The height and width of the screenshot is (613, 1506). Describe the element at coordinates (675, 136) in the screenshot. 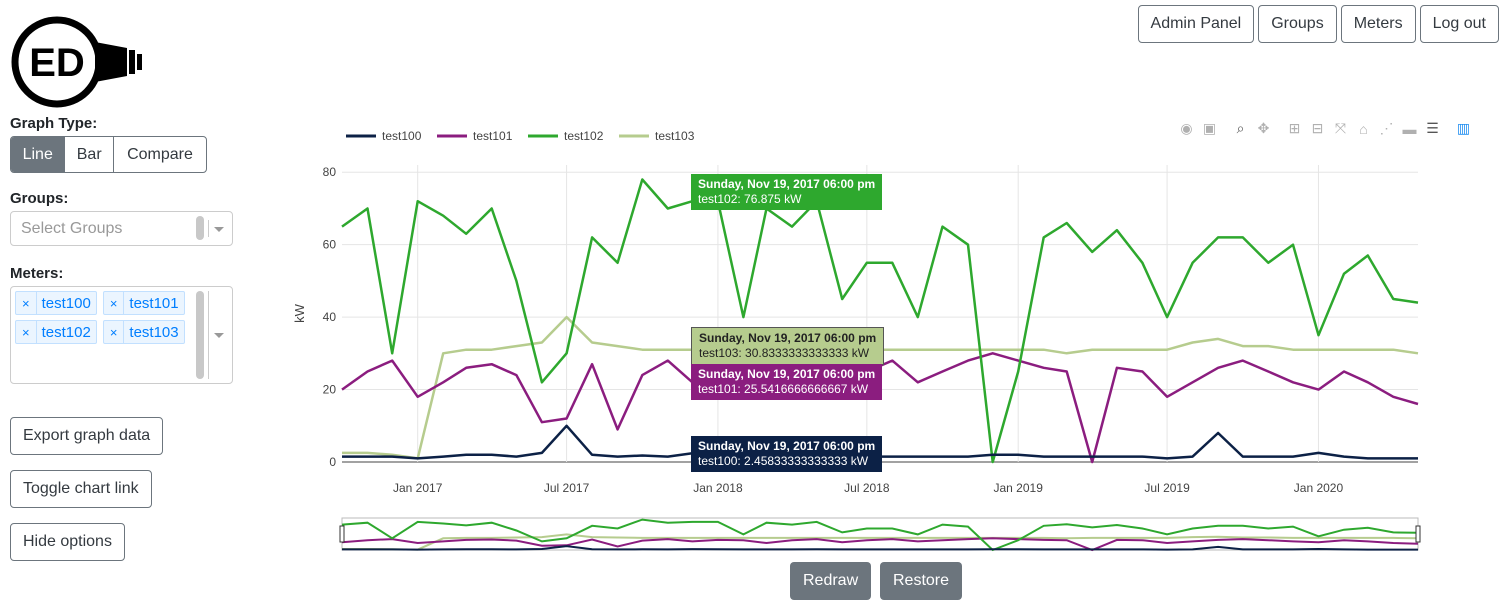

I see `legend-label-test103: test103` at that location.